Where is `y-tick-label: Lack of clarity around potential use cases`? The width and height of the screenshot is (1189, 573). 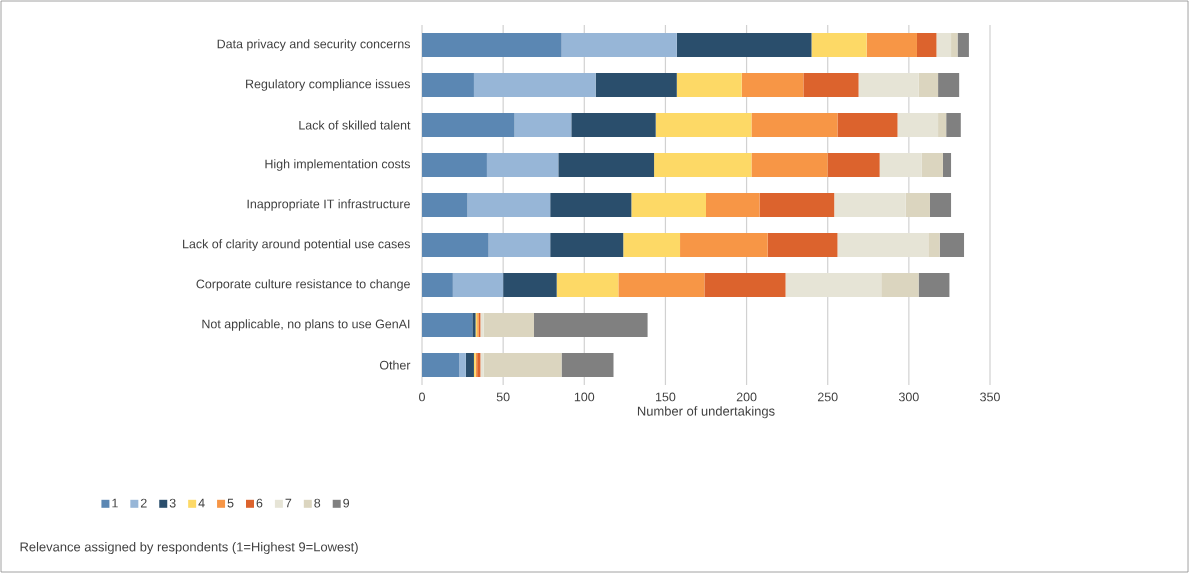
y-tick-label: Lack of clarity around potential use cases is located at coordinates (296, 245).